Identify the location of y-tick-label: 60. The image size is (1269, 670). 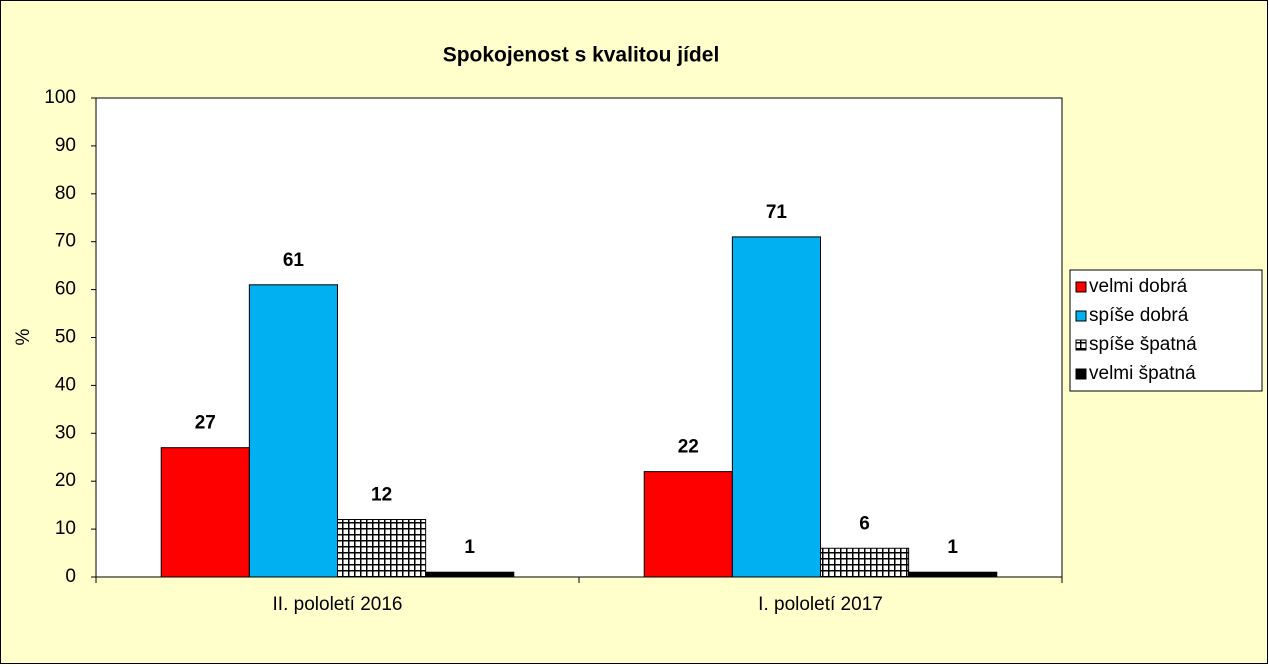
(65, 289).